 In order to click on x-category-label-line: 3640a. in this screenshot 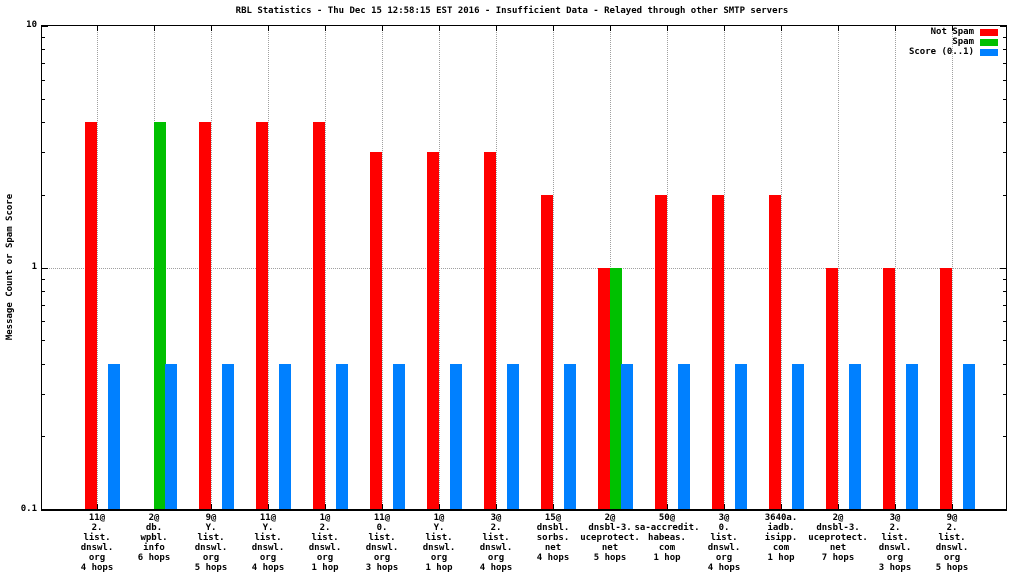, I will do `click(781, 518)`.